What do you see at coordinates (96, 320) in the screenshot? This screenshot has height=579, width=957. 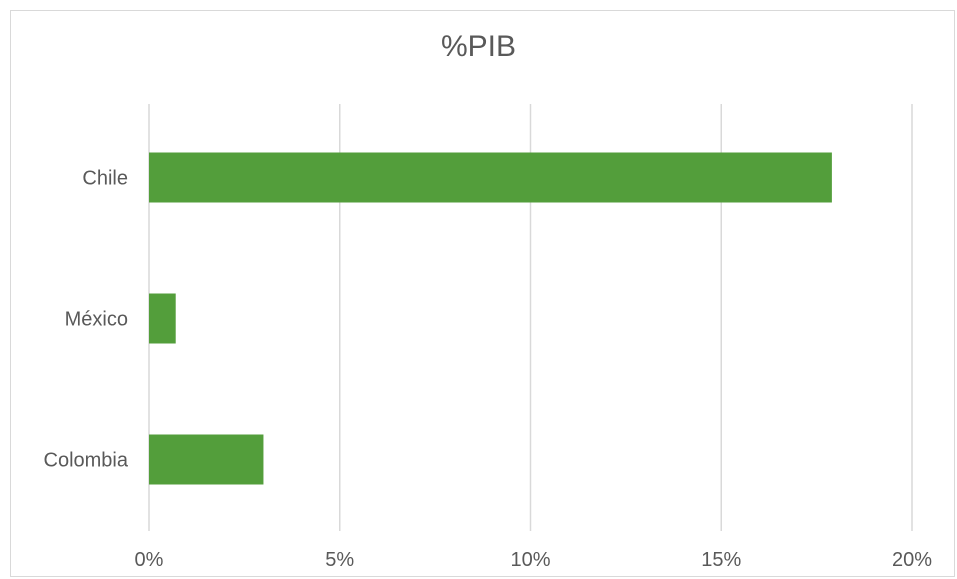 I see `category-label-1: México` at bounding box center [96, 320].